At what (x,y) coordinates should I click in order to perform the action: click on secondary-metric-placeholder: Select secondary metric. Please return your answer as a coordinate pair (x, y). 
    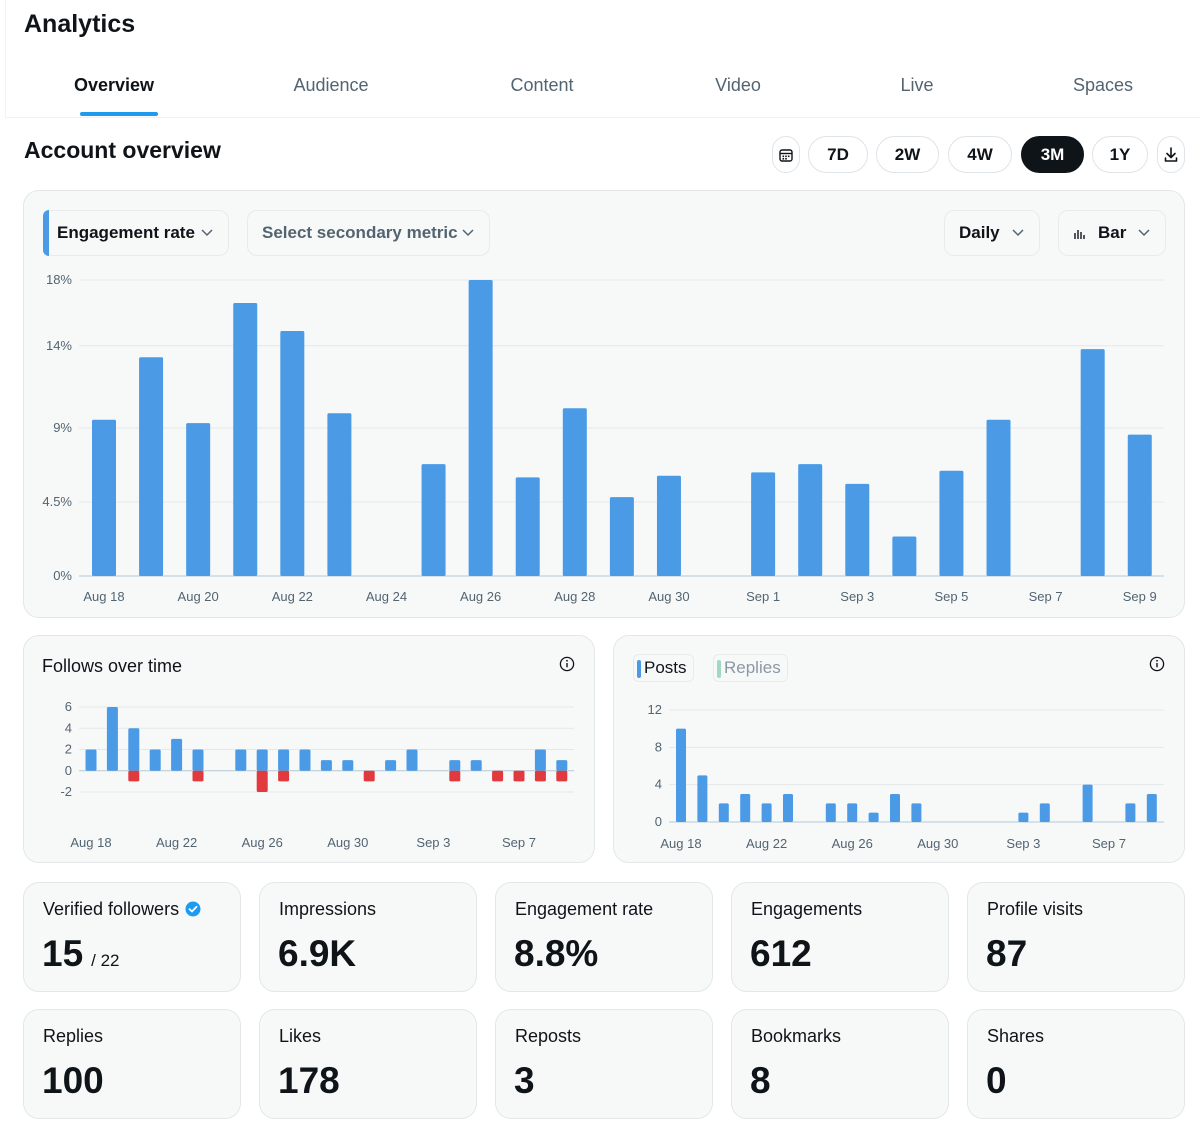
    Looking at the image, I should click on (360, 232).